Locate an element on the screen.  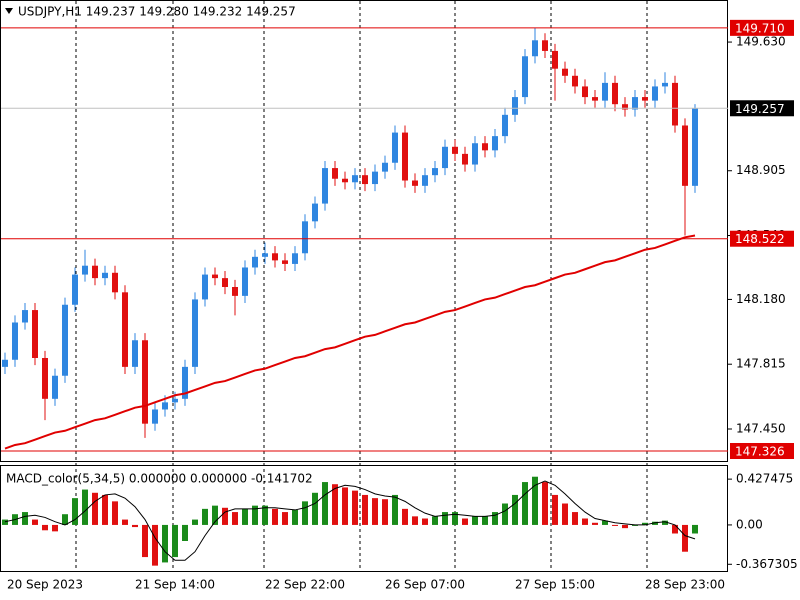
x-tick-label: 28 Sep 23:00 is located at coordinates (685, 585).